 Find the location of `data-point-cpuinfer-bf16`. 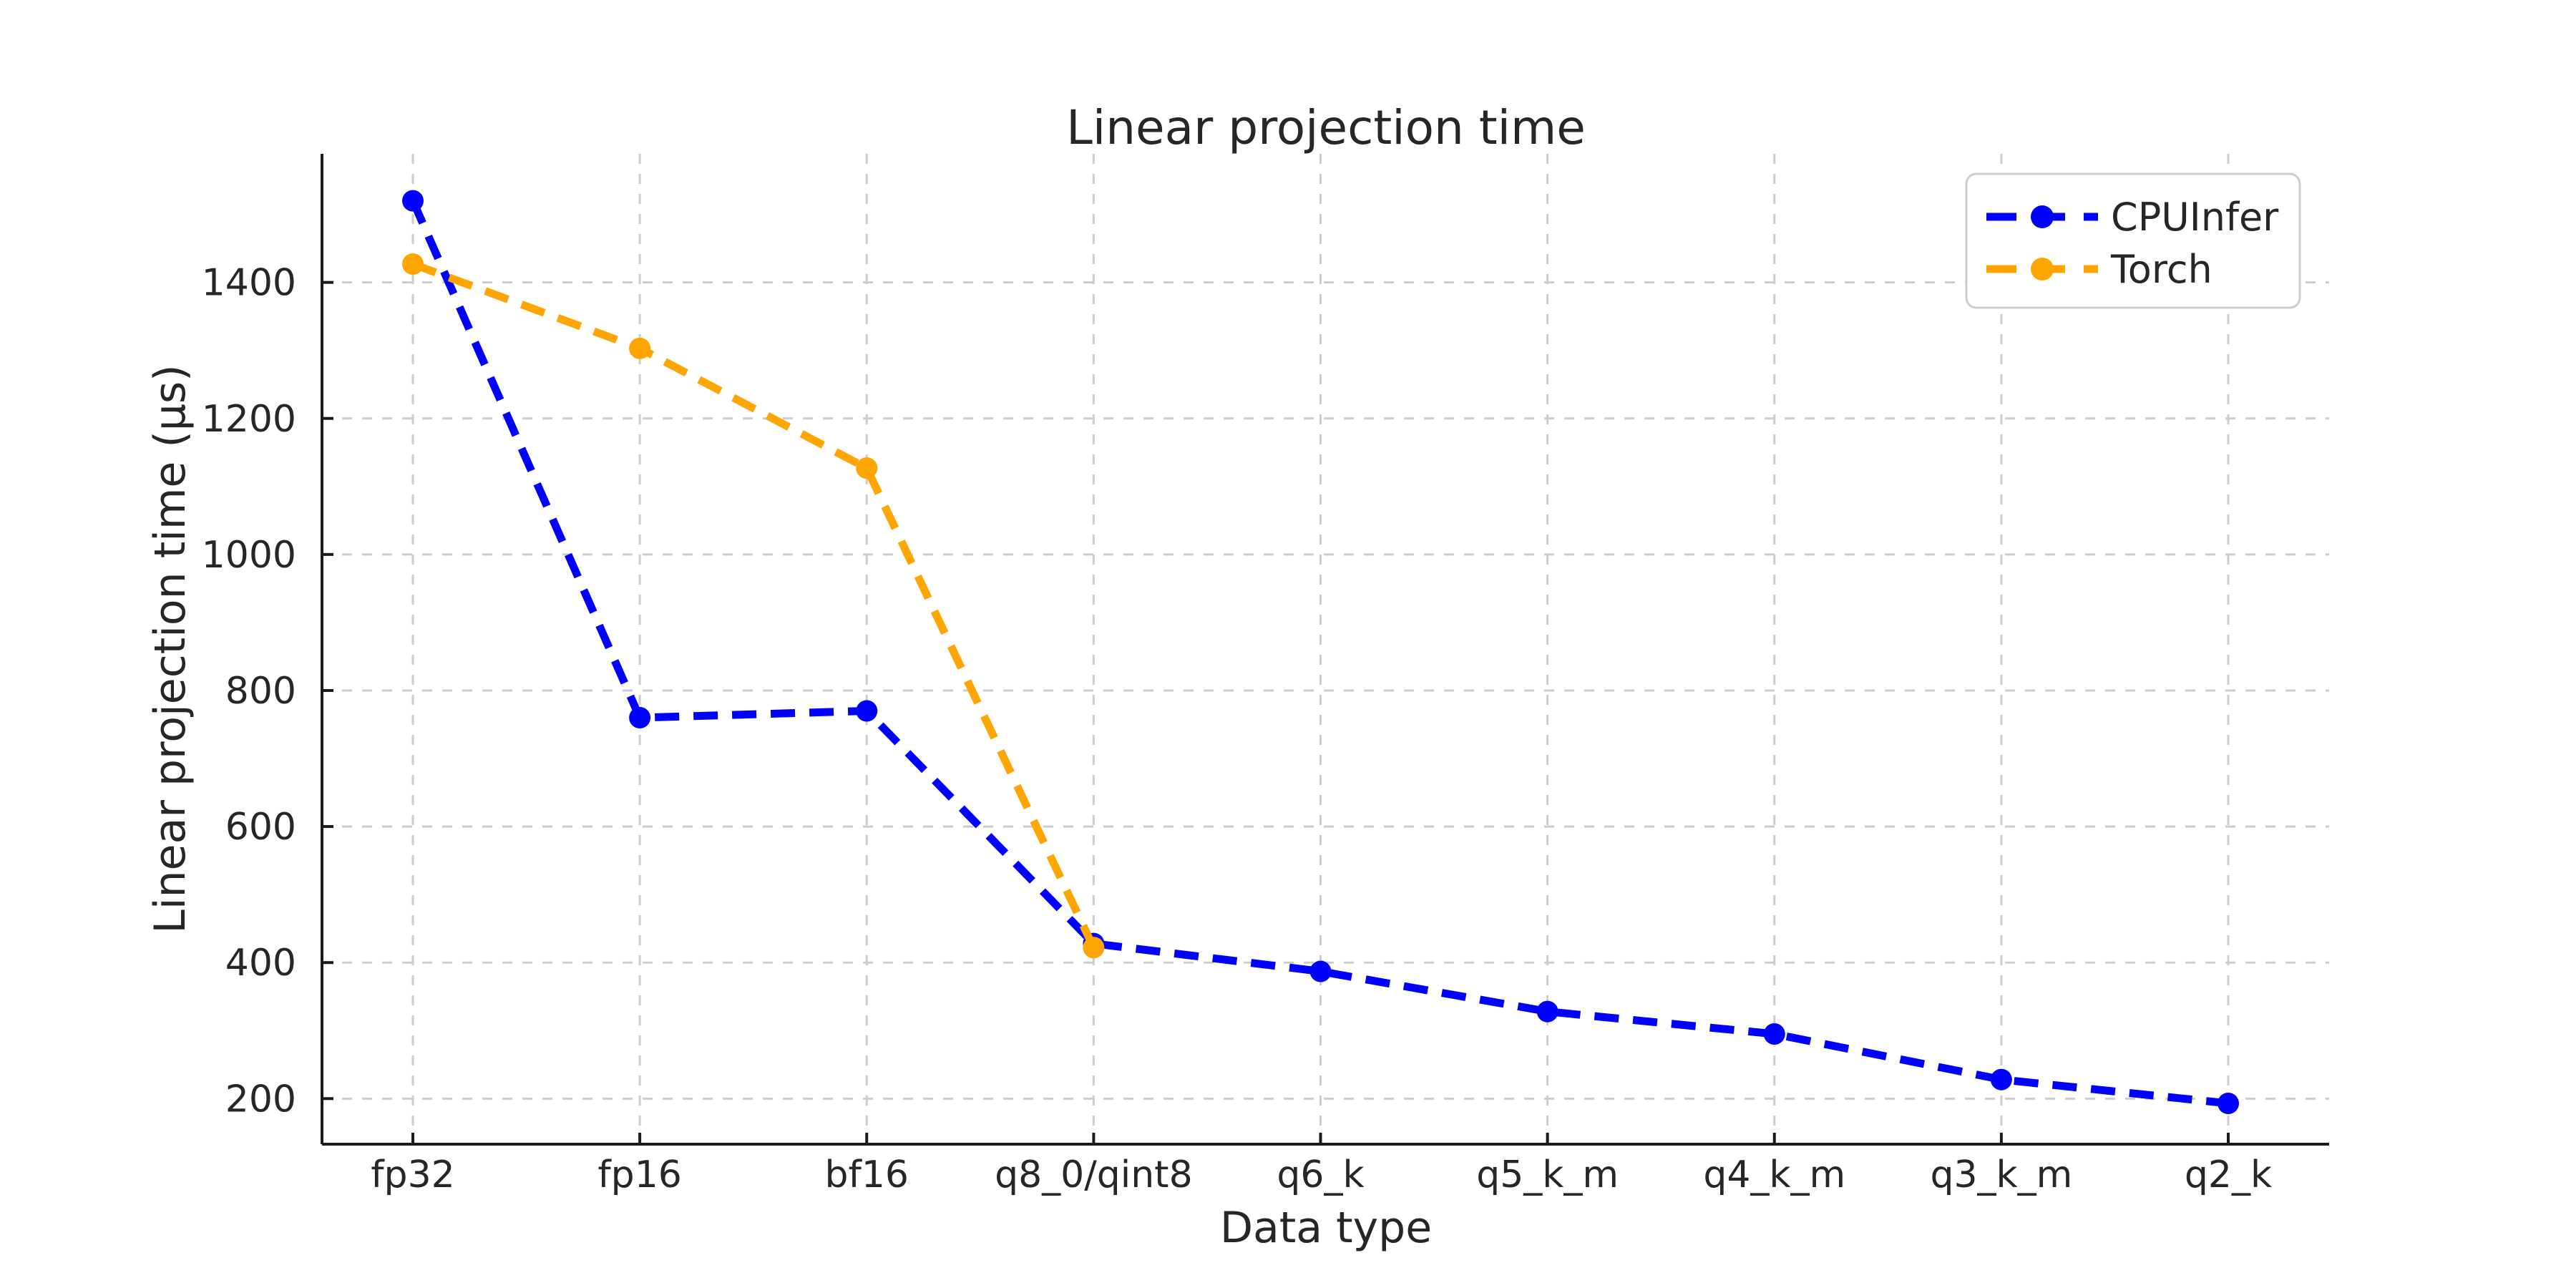

data-point-cpuinfer-bf16 is located at coordinates (867, 711).